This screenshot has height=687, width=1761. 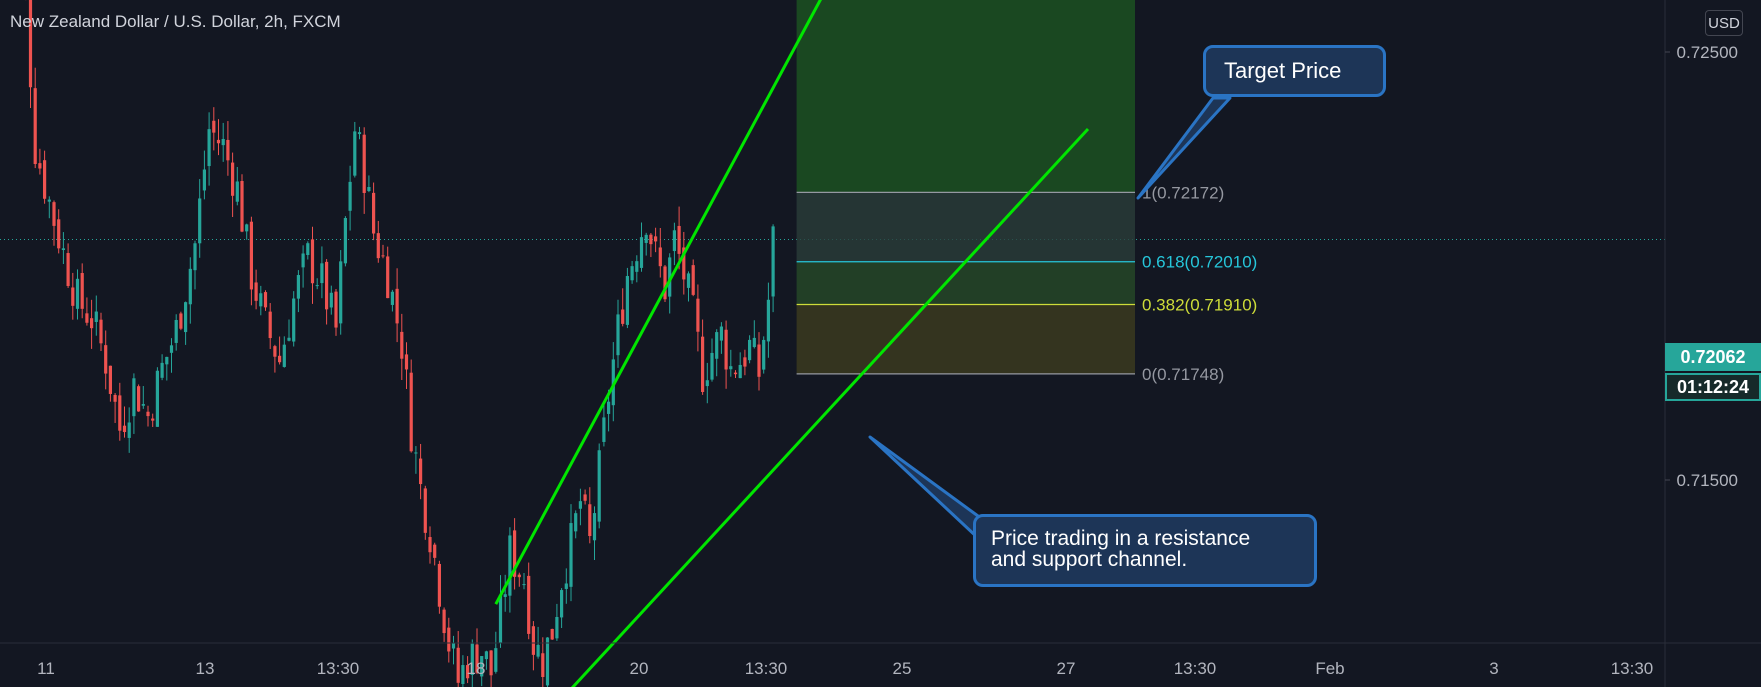 What do you see at coordinates (1184, 148) in the screenshot?
I see `target-callout-pointer` at bounding box center [1184, 148].